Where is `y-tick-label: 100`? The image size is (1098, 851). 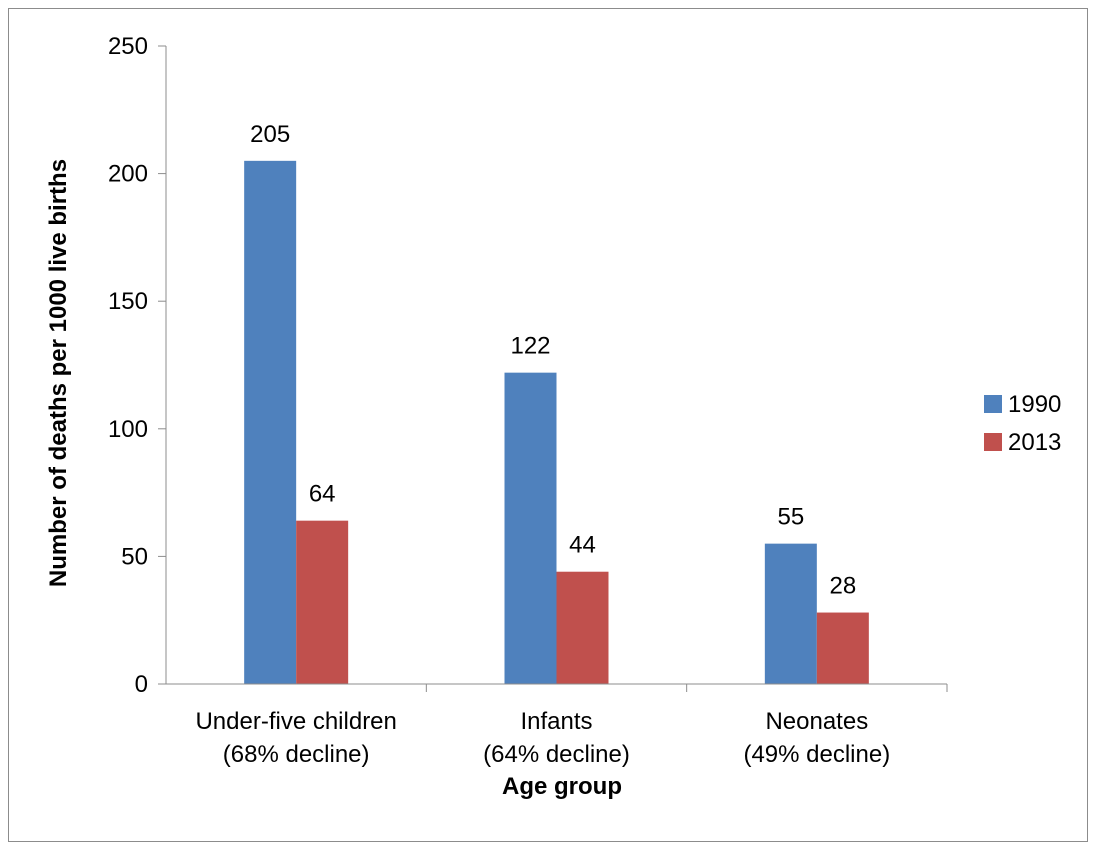
y-tick-label: 100 is located at coordinates (128, 429).